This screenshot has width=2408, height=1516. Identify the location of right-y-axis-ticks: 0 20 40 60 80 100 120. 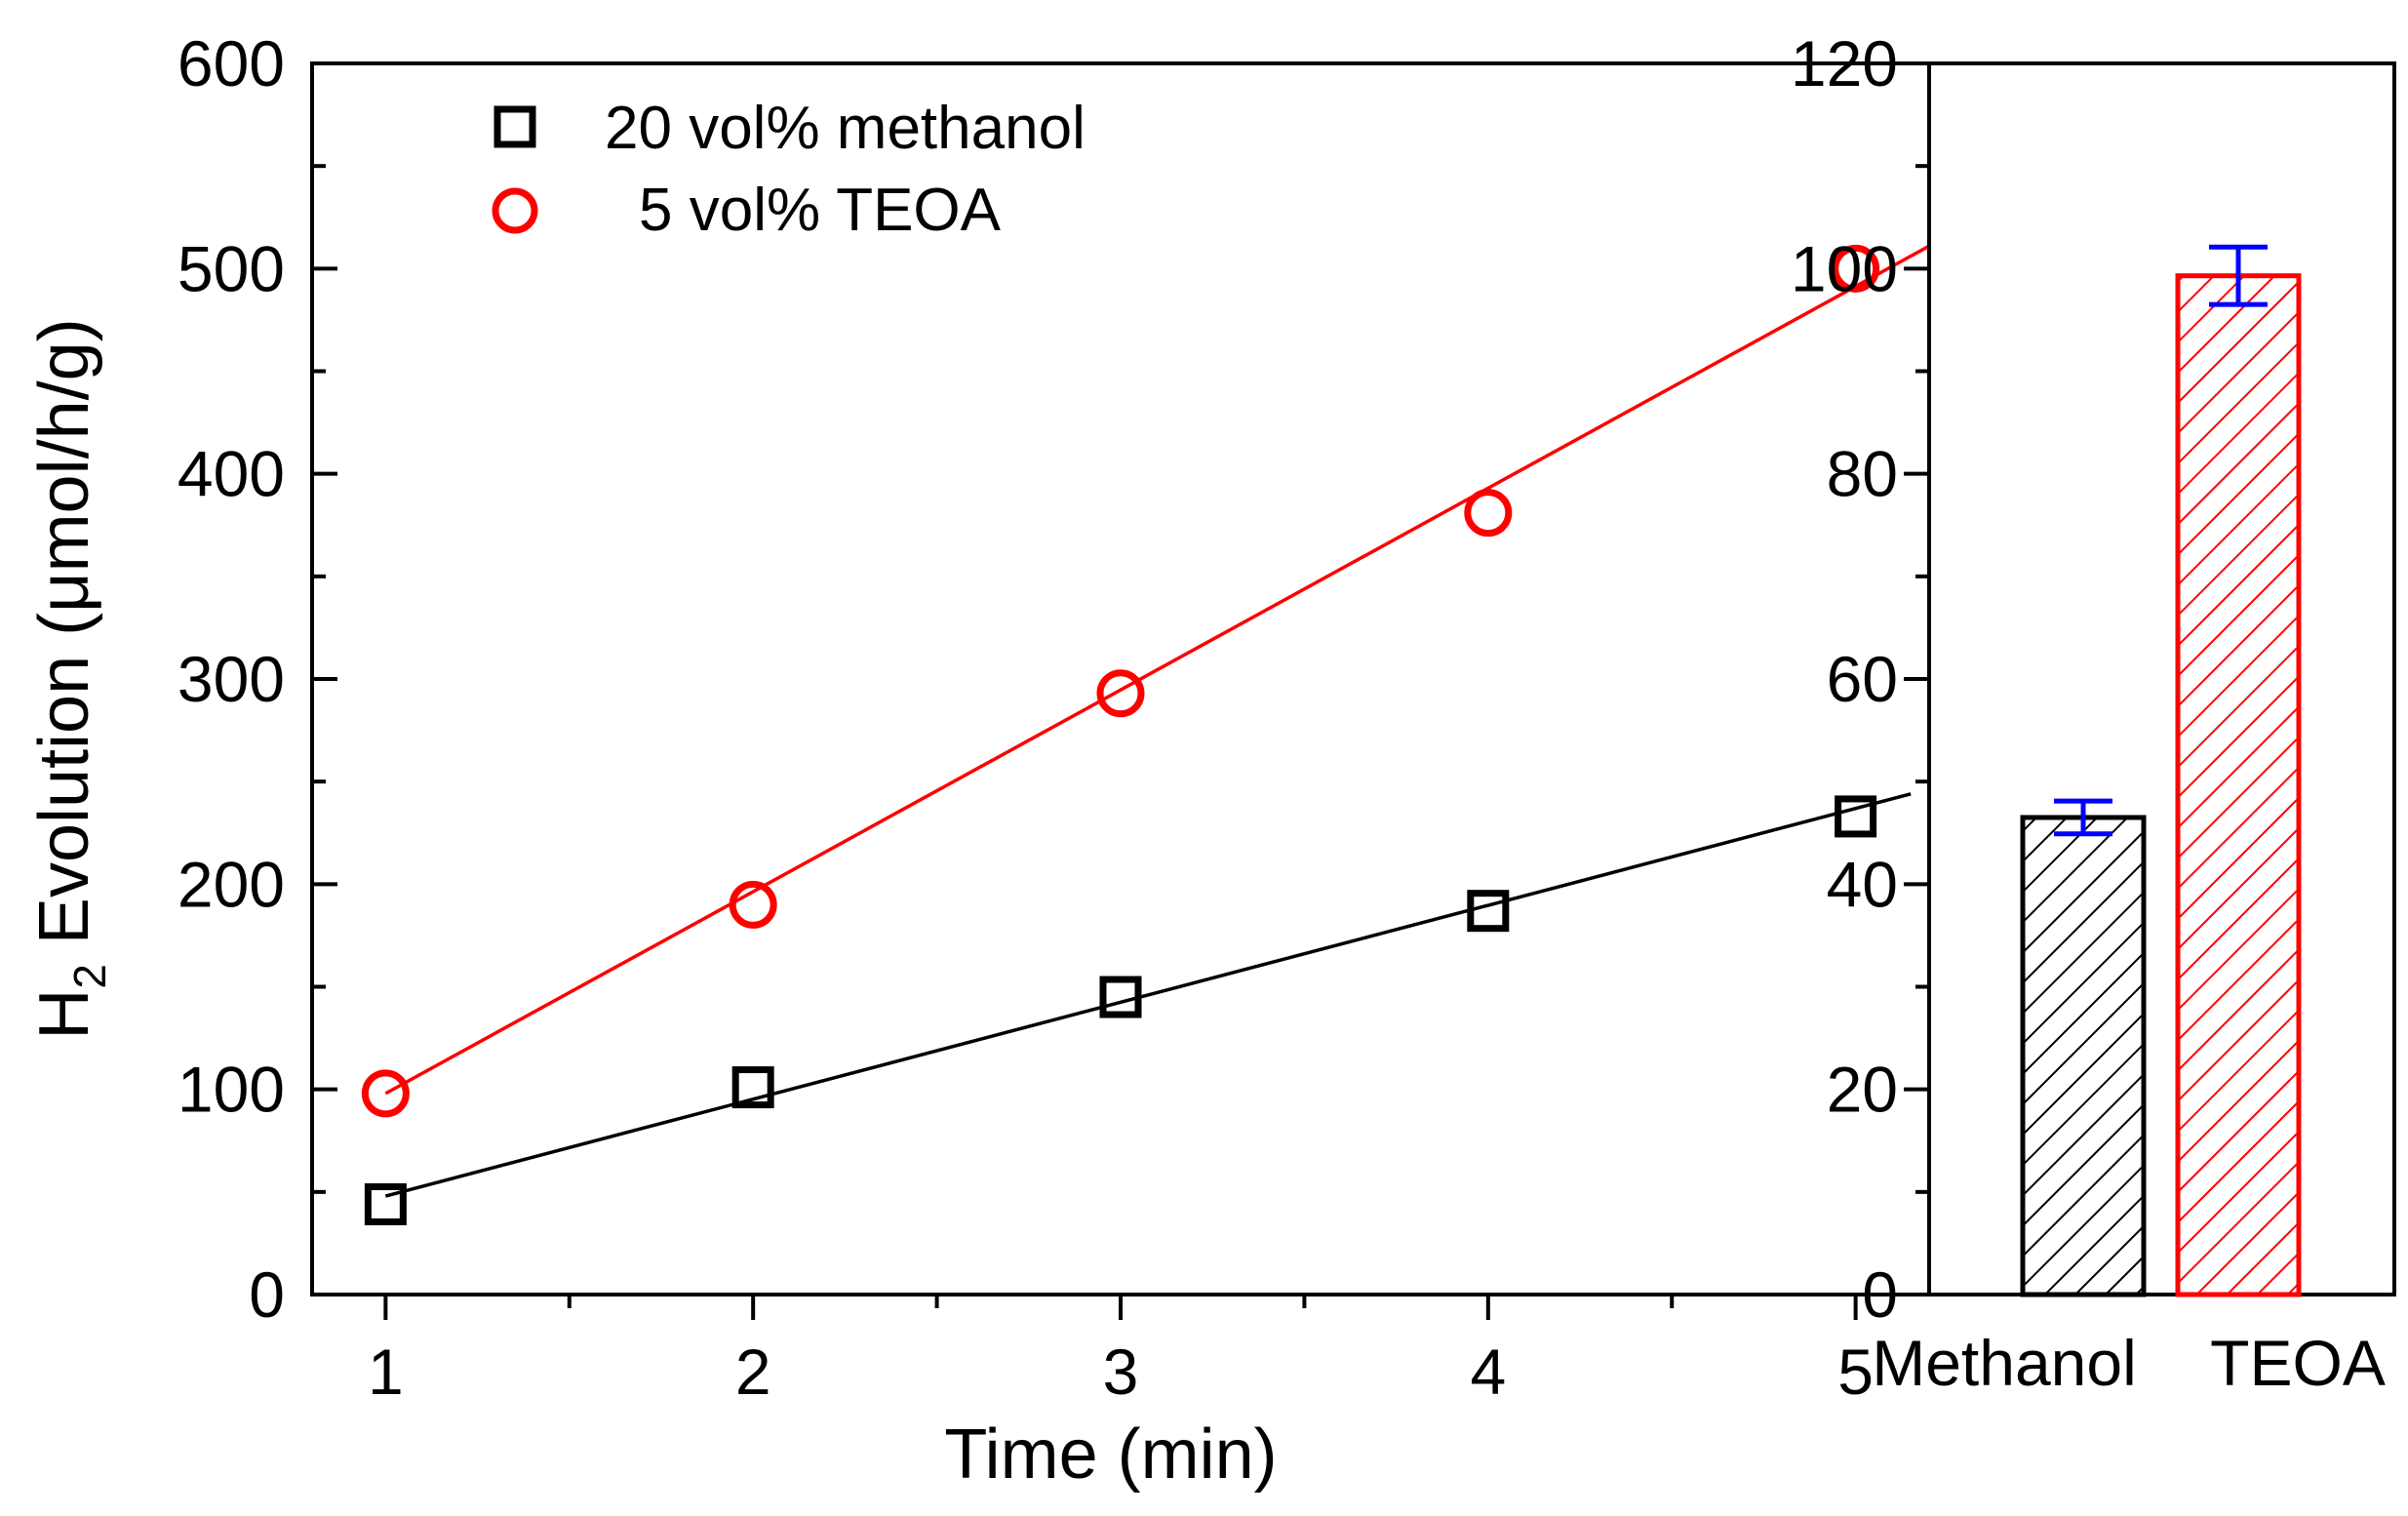
(1860, 679).